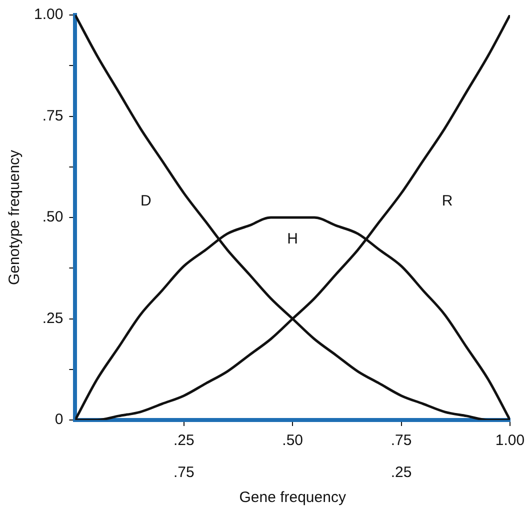  Describe the element at coordinates (59, 419) in the screenshot. I see `y-tick-label: 0` at that location.